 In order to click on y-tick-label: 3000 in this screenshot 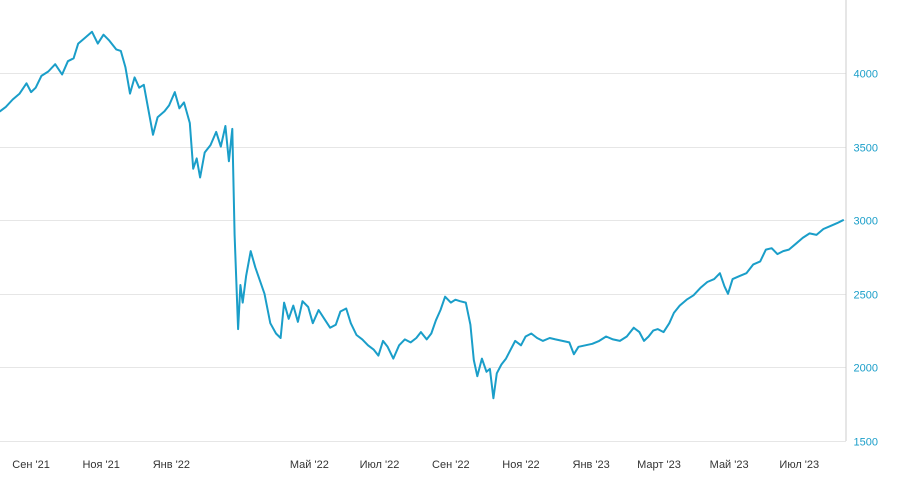, I will do `click(866, 222)`.